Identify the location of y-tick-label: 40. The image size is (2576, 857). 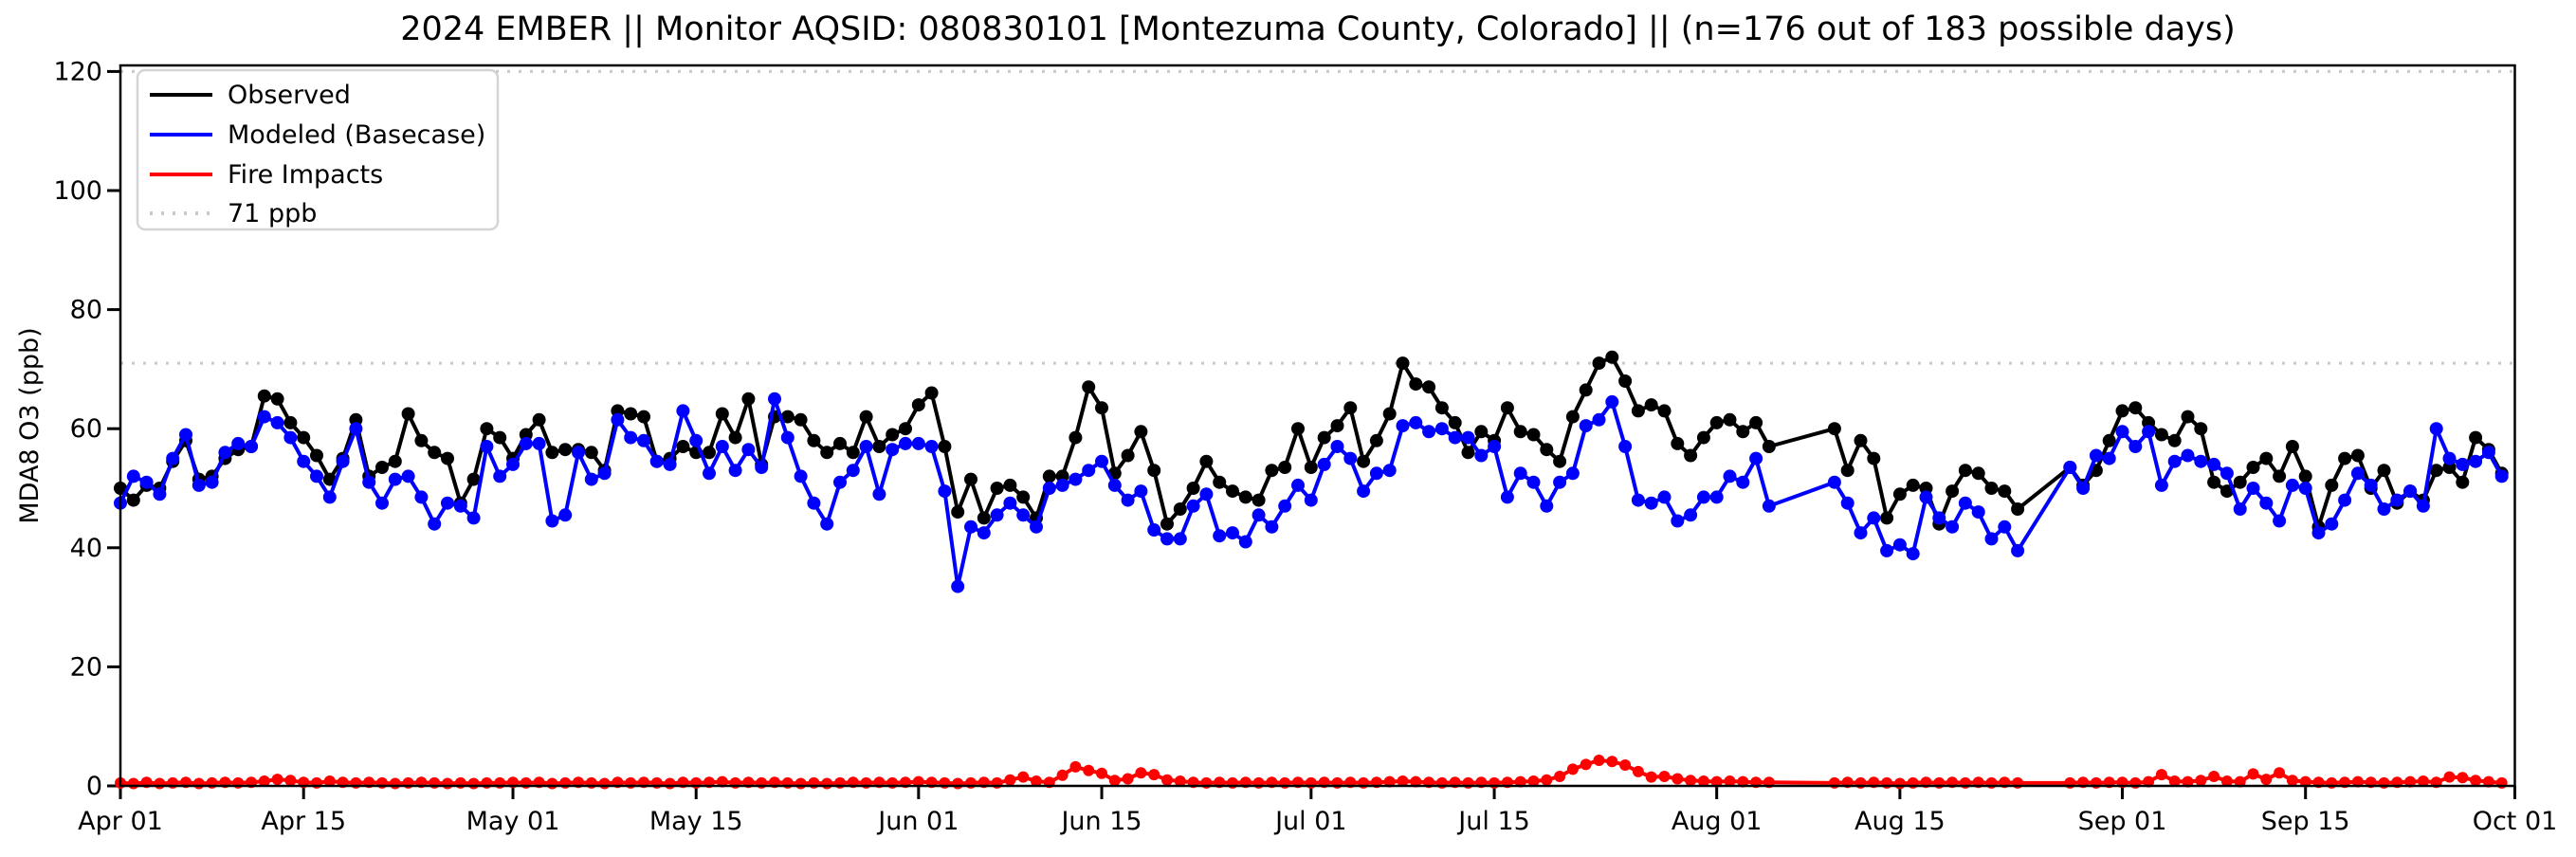
(86, 548).